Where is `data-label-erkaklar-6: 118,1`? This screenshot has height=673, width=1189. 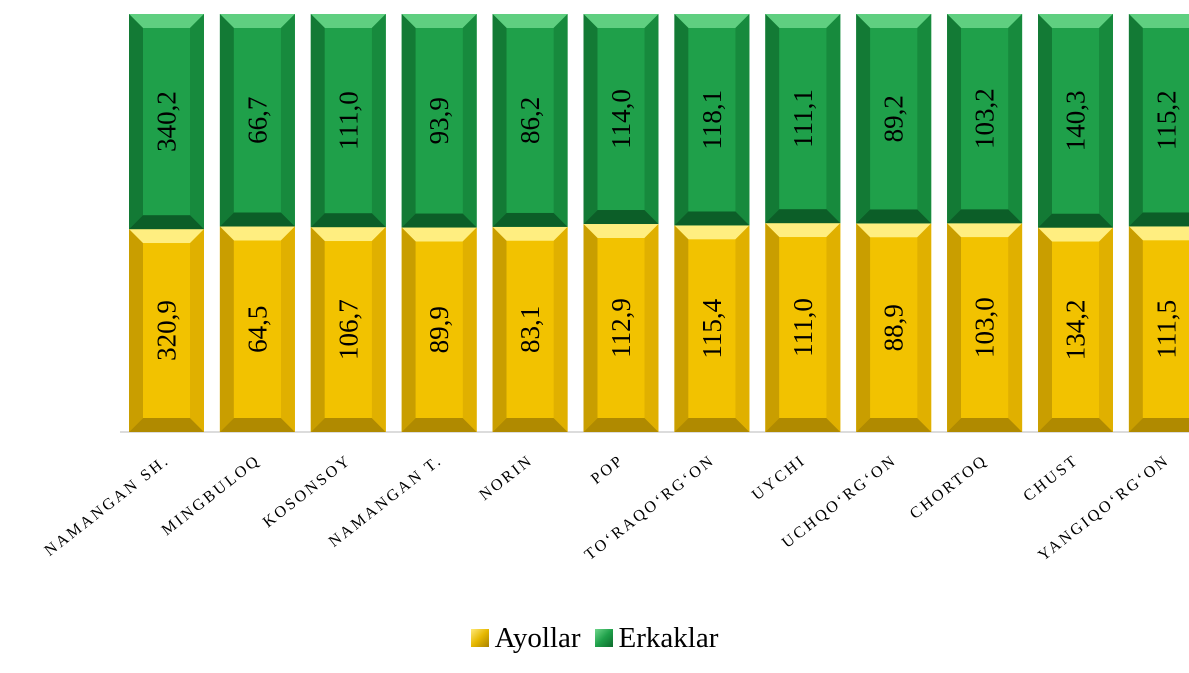
data-label-erkaklar-6: 118,1 is located at coordinates (712, 120).